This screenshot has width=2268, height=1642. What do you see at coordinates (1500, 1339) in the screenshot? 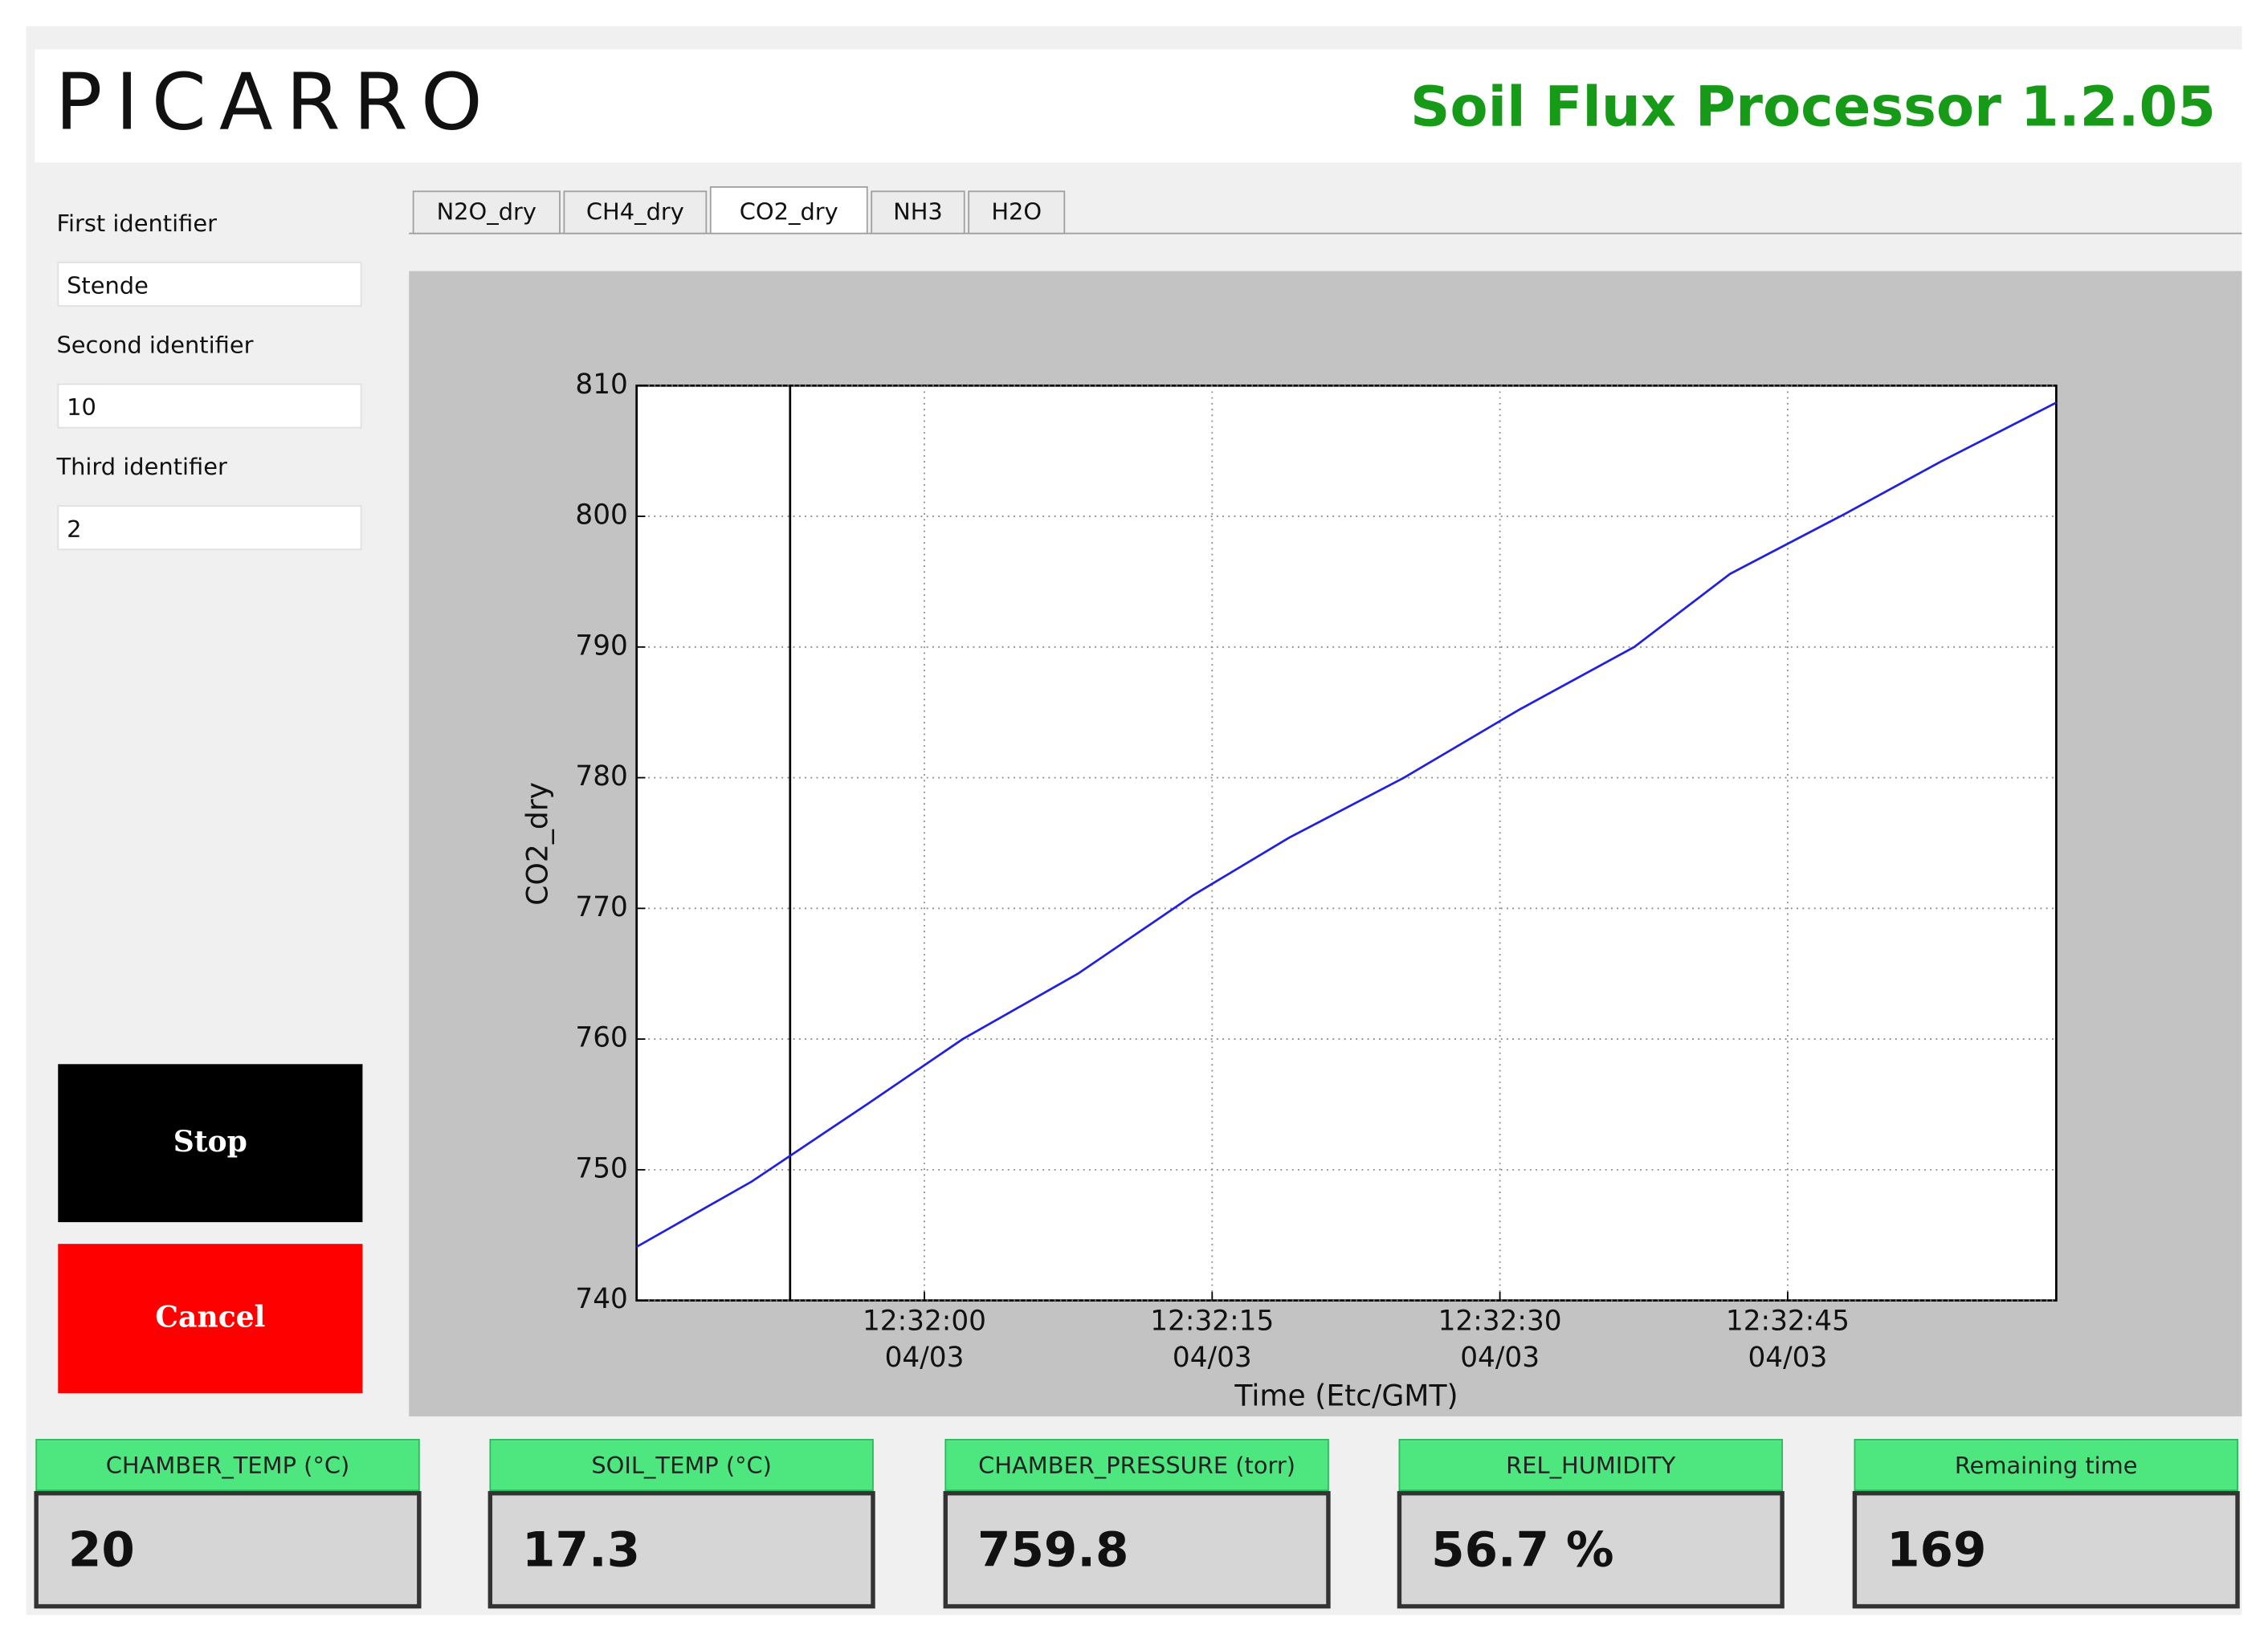
I see `x-tick-label: 12:32:30 04/03` at bounding box center [1500, 1339].